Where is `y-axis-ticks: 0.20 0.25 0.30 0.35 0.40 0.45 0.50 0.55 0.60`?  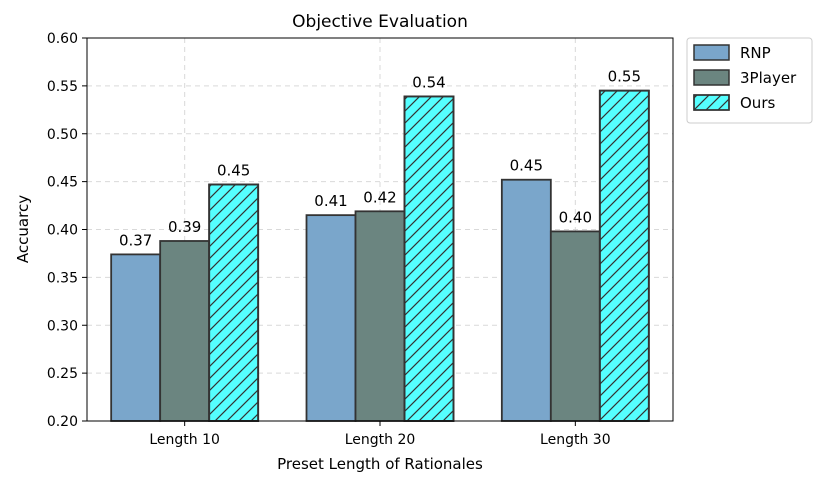 y-axis-ticks: 0.20 0.25 0.30 0.35 0.40 0.45 0.50 0.55 0.60 is located at coordinates (67, 230).